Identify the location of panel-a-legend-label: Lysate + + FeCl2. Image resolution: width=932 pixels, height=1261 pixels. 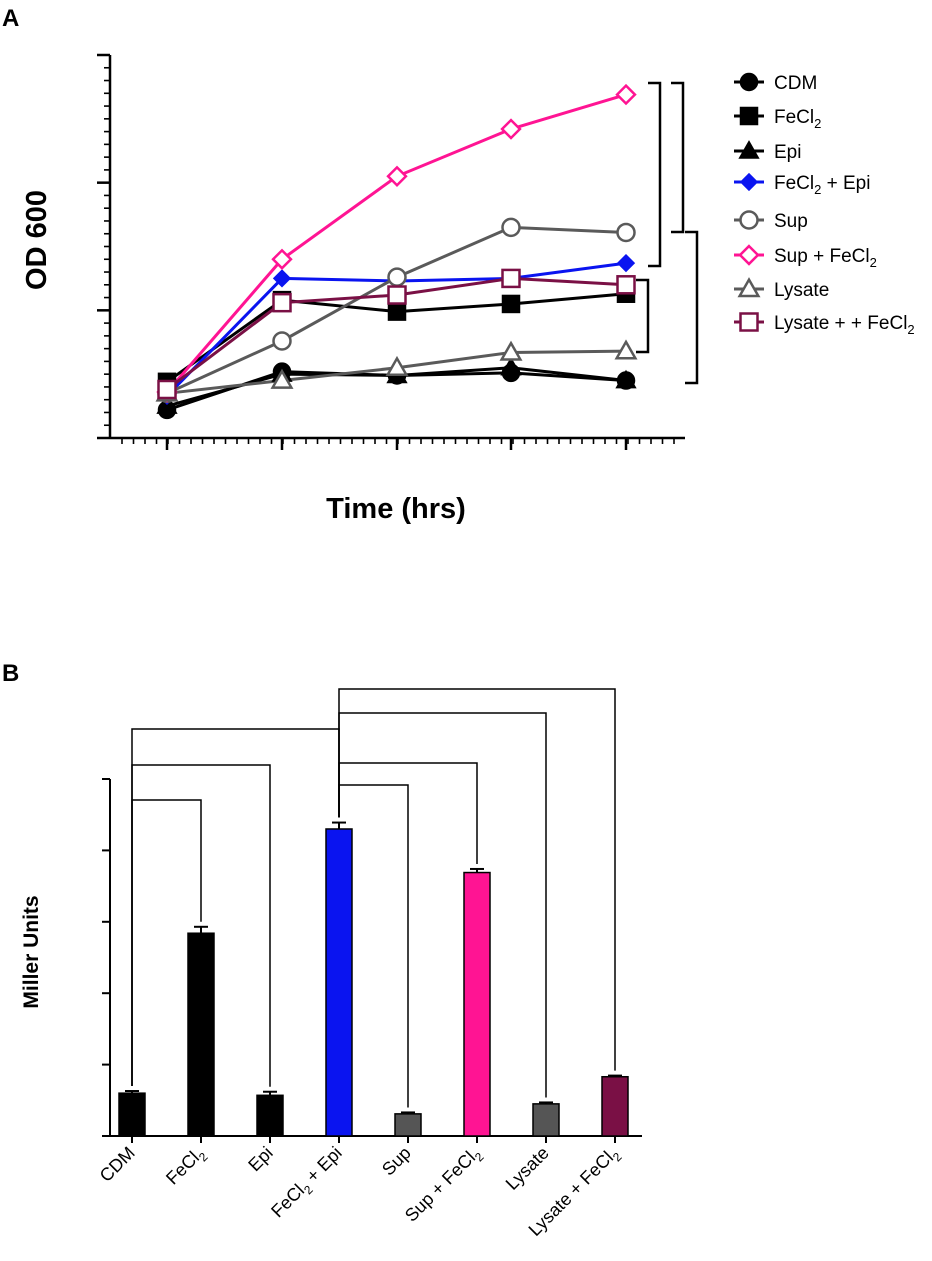
(844, 325).